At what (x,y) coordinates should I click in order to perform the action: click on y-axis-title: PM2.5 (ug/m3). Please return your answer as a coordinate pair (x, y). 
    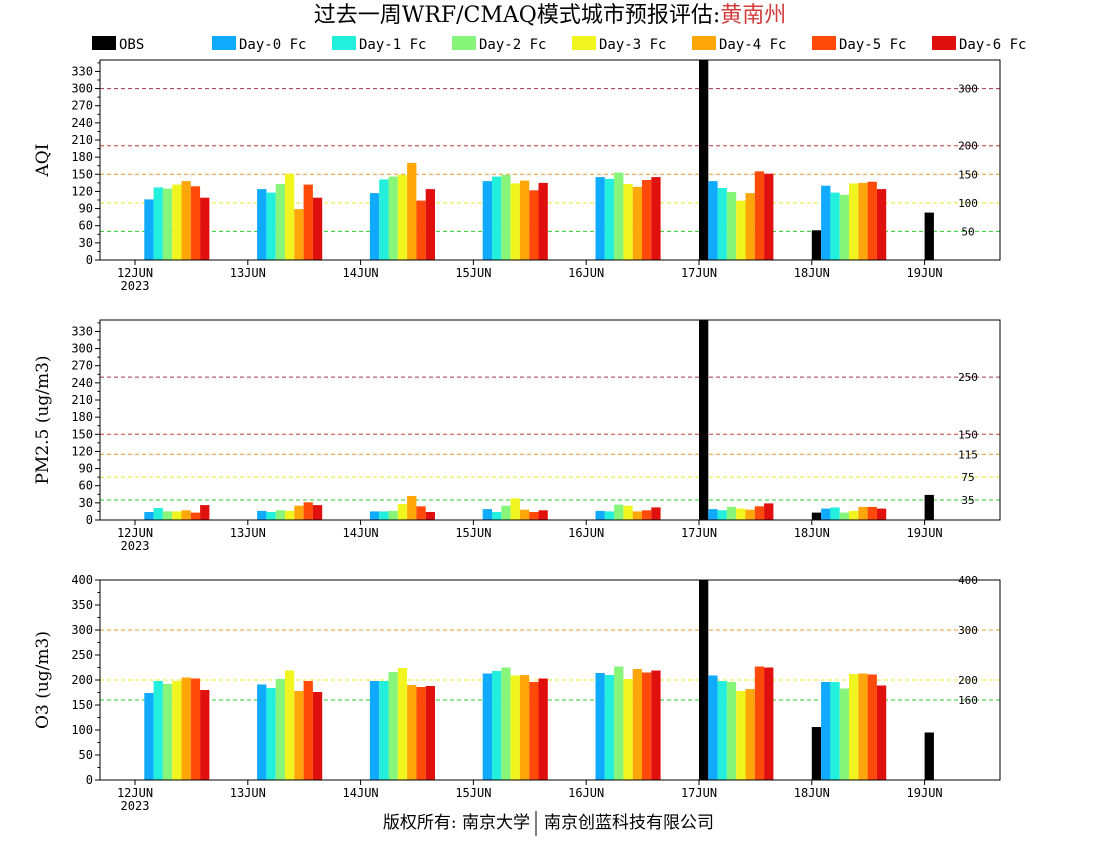
    Looking at the image, I should click on (43, 419).